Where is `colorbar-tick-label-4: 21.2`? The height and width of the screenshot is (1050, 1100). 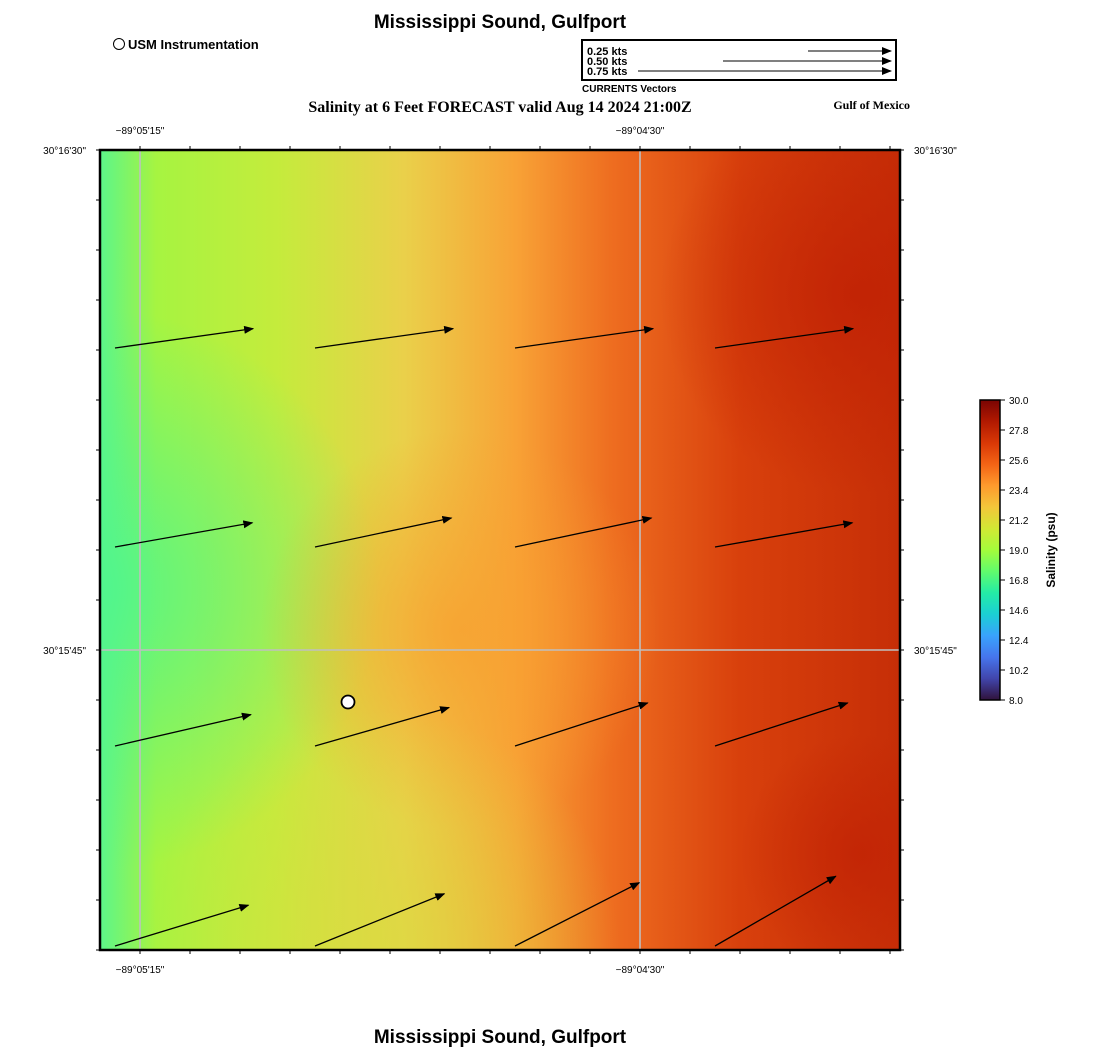
colorbar-tick-label-4: 21.2 is located at coordinates (1019, 521).